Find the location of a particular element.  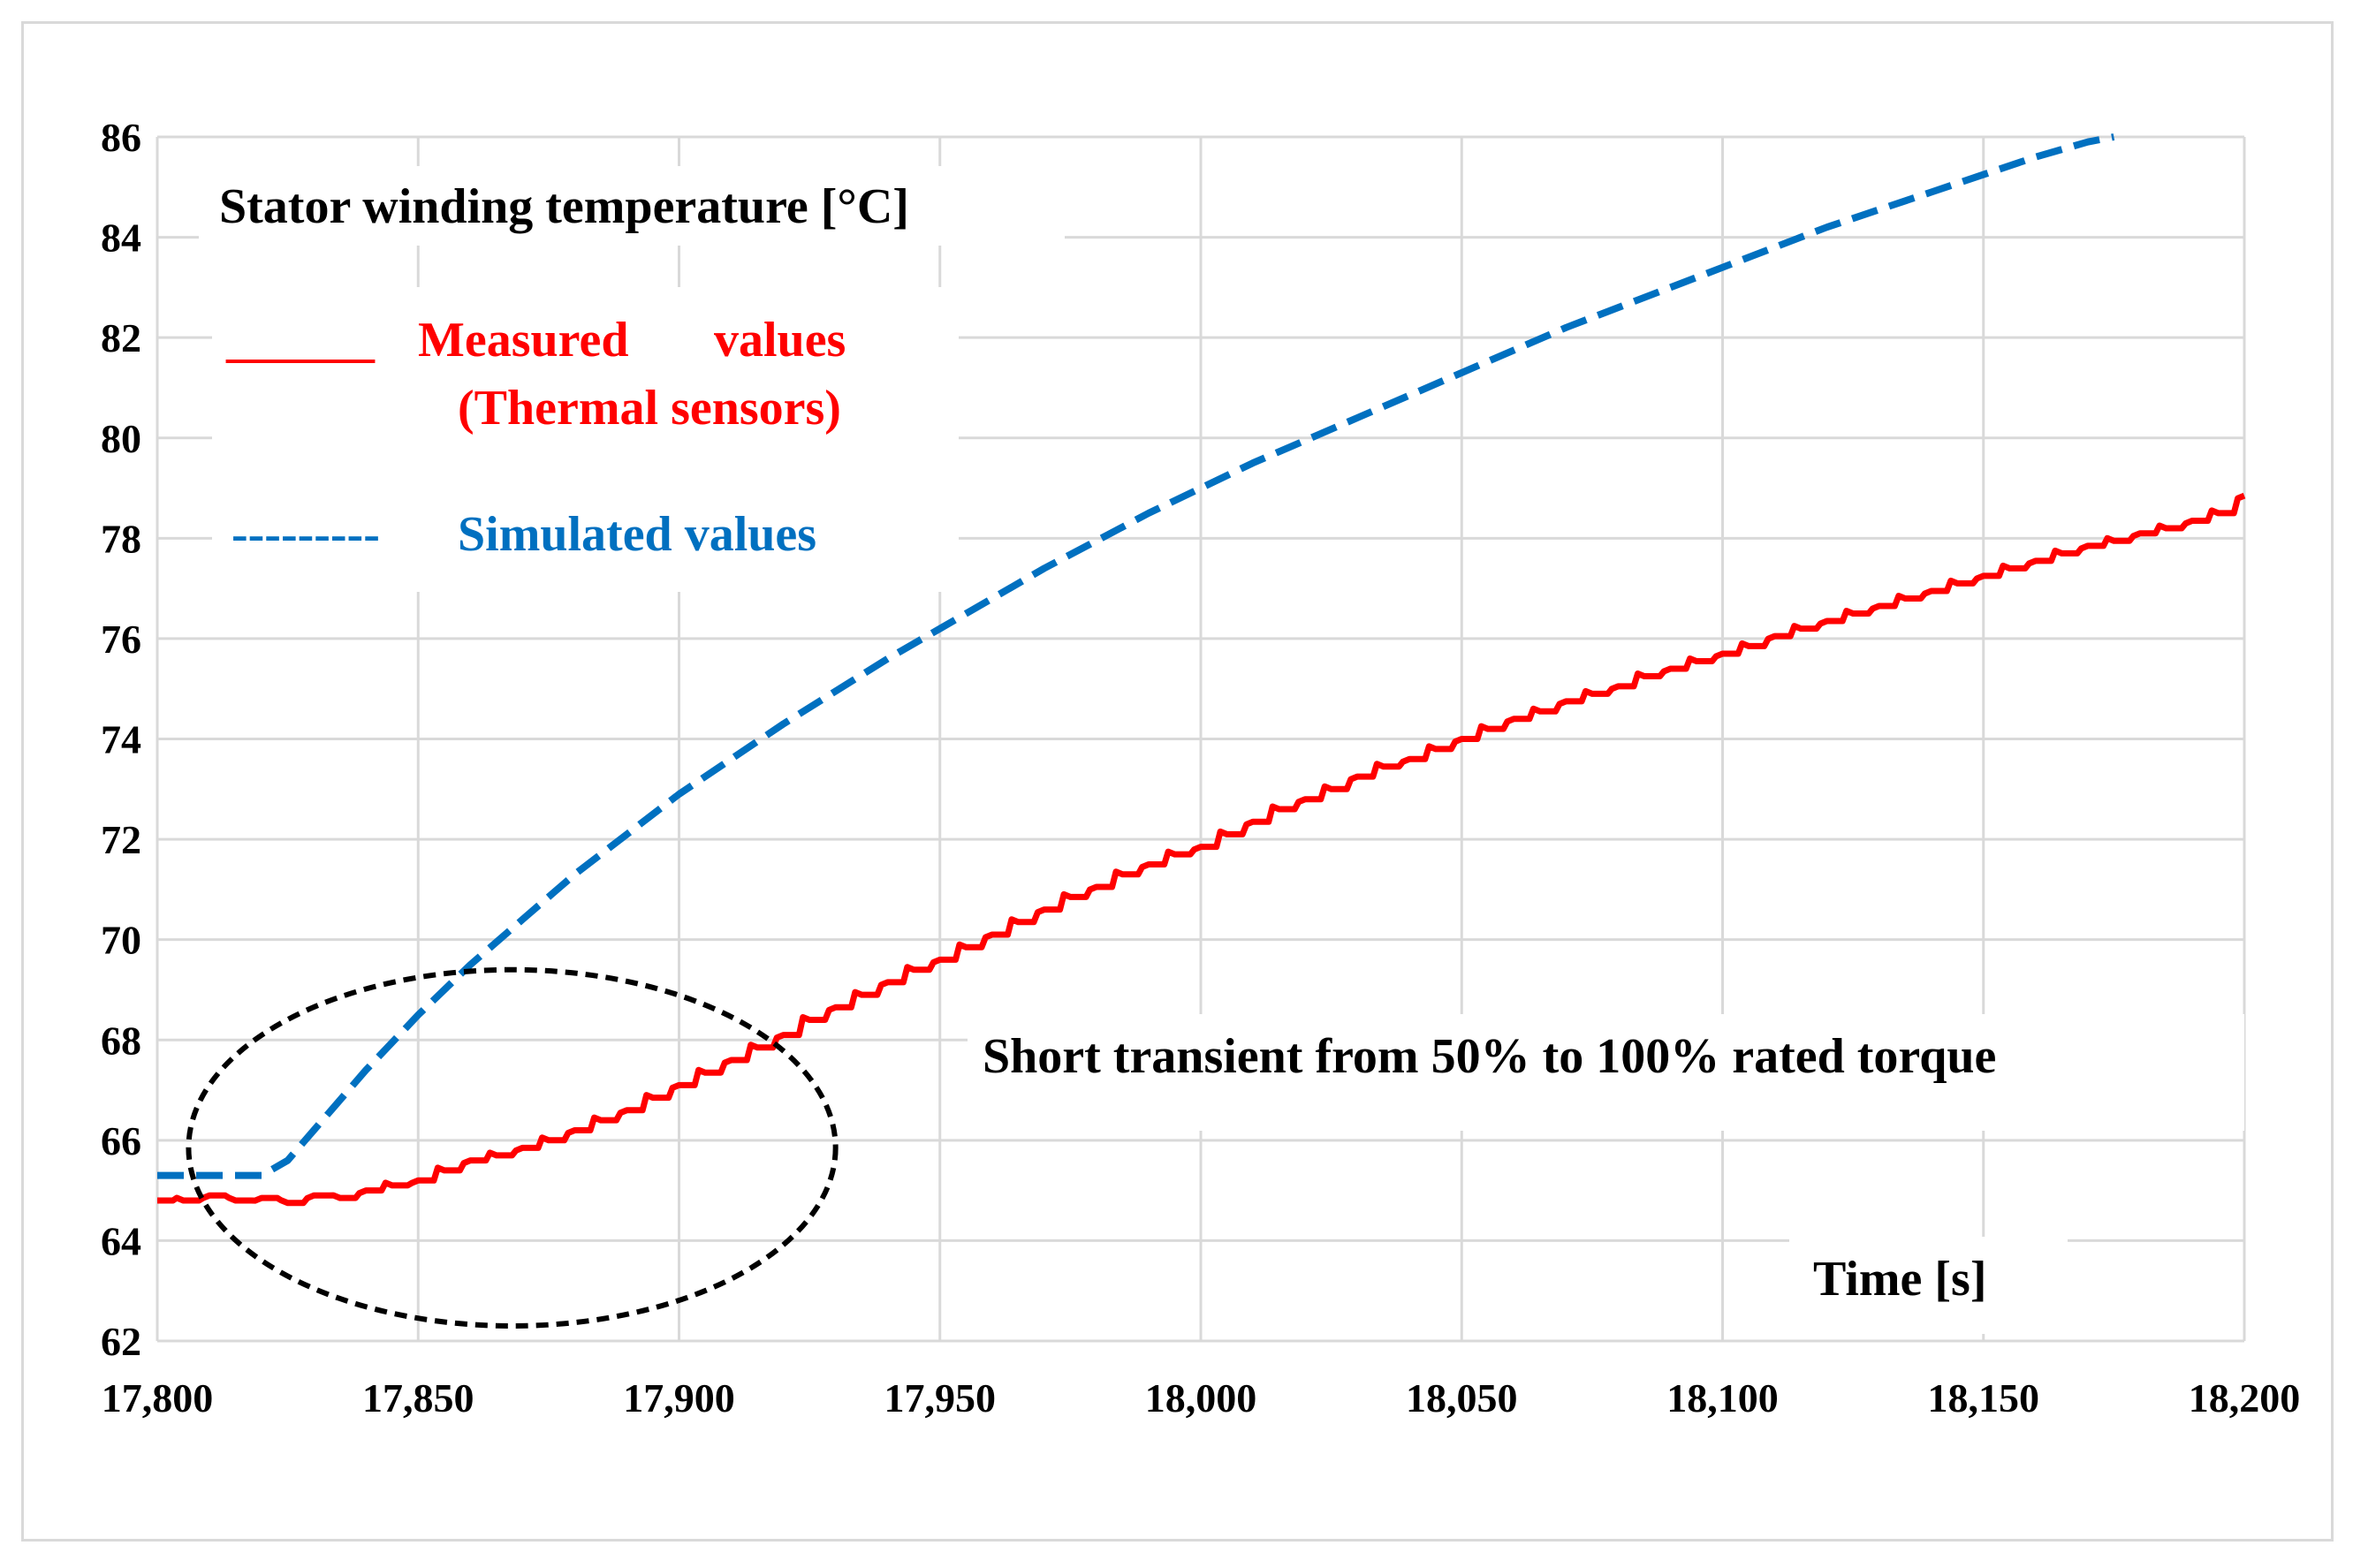

y-tick-label: 74 is located at coordinates (121, 739).